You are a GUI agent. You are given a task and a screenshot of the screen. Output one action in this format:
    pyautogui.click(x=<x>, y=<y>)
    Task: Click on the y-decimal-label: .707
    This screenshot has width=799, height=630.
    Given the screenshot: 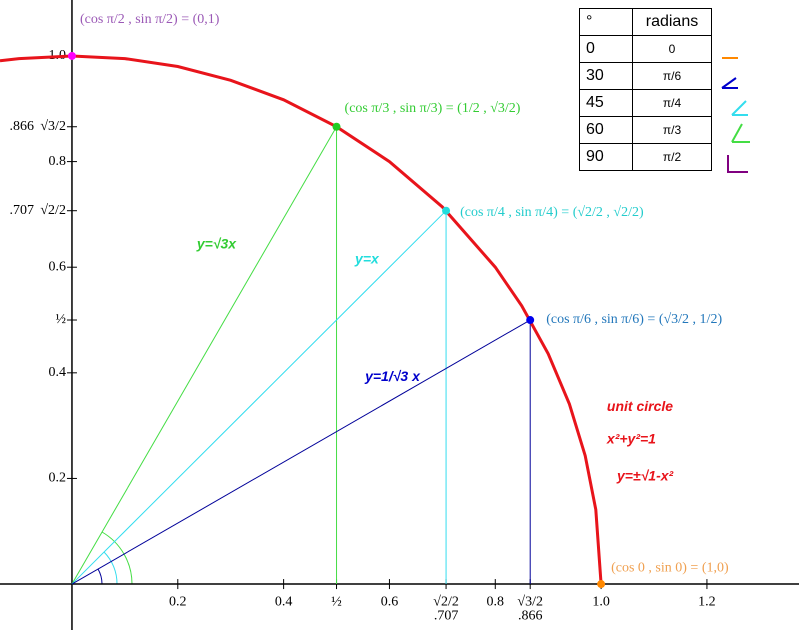 What is the action you would take?
    pyautogui.click(x=21, y=210)
    